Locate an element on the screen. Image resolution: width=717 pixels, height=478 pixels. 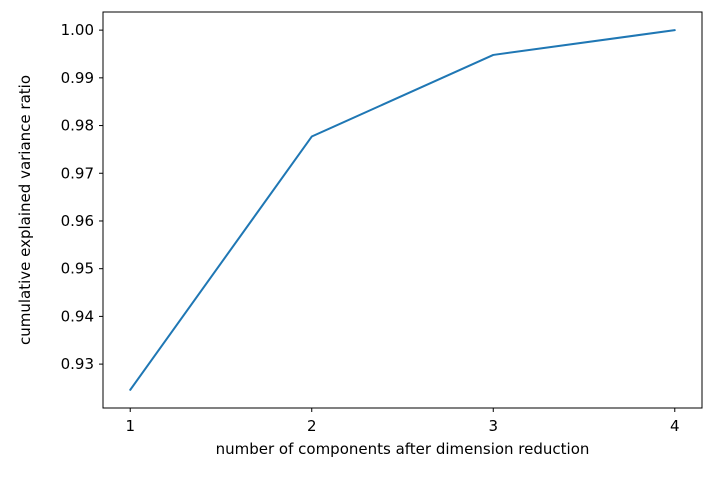
y-axis-ticks: 0.93 0.94 0.95 0.96 0.97 0.98 0.99 1.00 is located at coordinates (82, 197).